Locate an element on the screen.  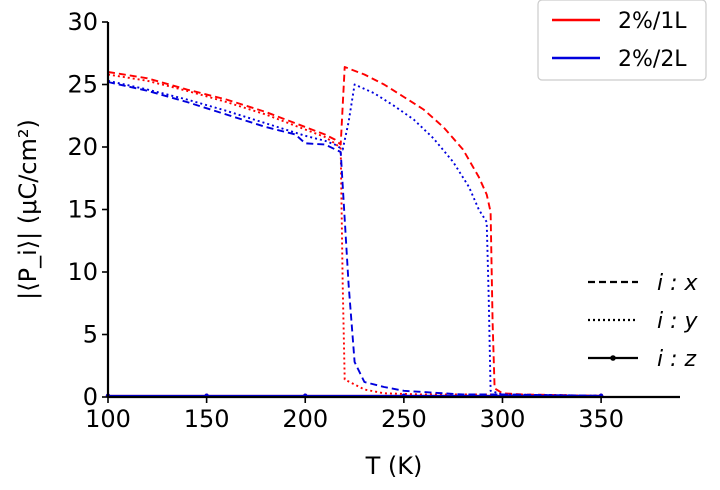
x-tick-label: 150 is located at coordinates (207, 419).